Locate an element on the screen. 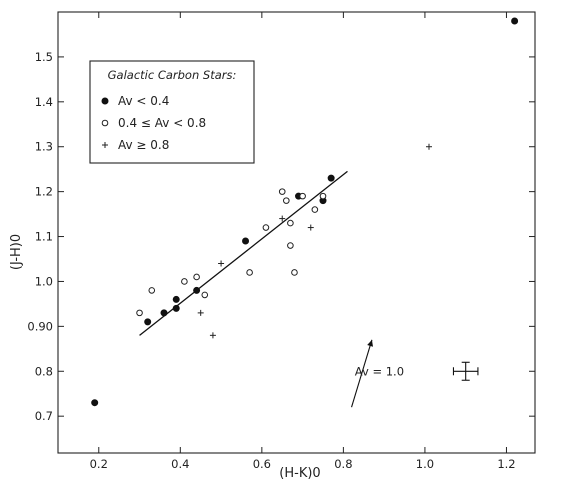  error-bar is located at coordinates (465, 371).